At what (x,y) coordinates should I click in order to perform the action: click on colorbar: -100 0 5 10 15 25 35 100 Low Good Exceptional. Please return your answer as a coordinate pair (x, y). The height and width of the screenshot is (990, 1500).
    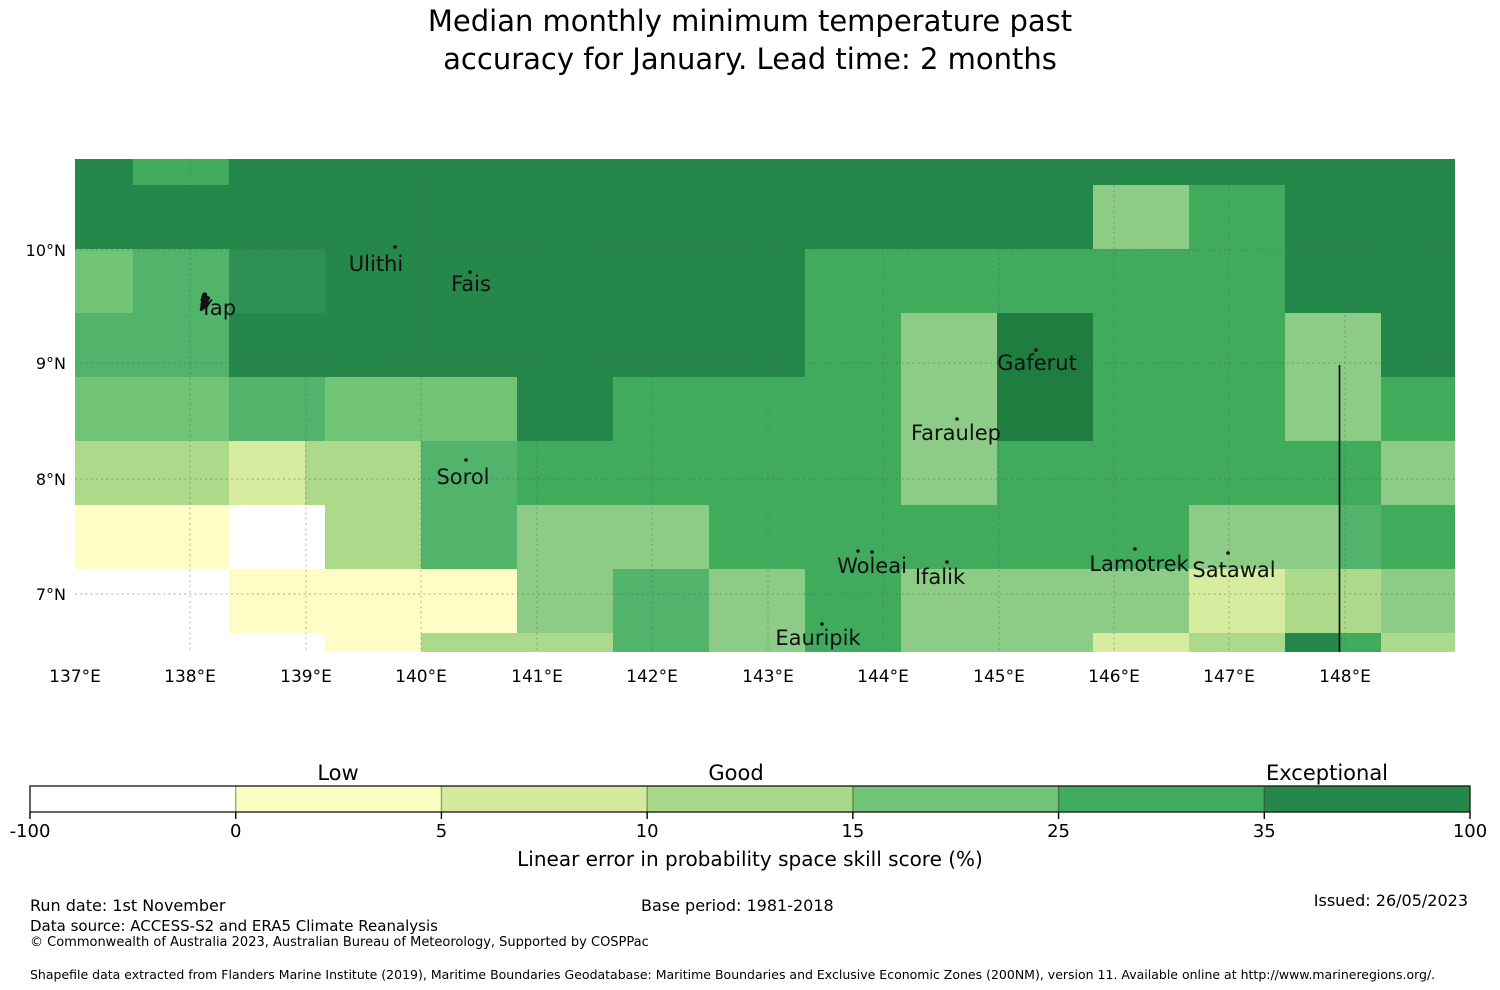
    Looking at the image, I should click on (749, 801).